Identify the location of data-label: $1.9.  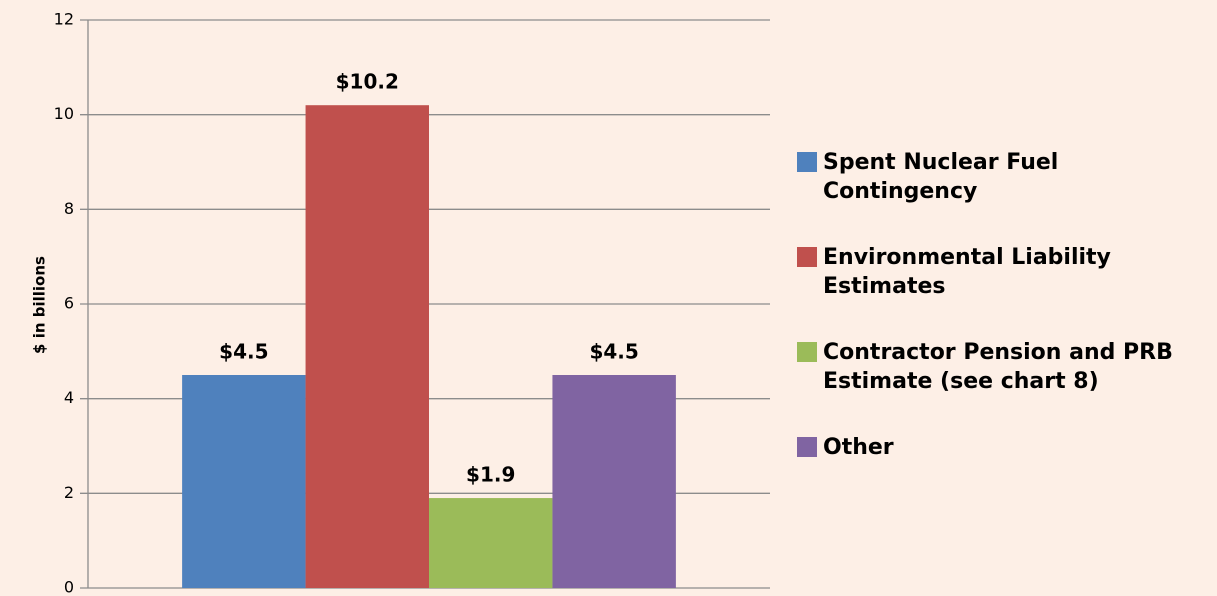
(490, 475).